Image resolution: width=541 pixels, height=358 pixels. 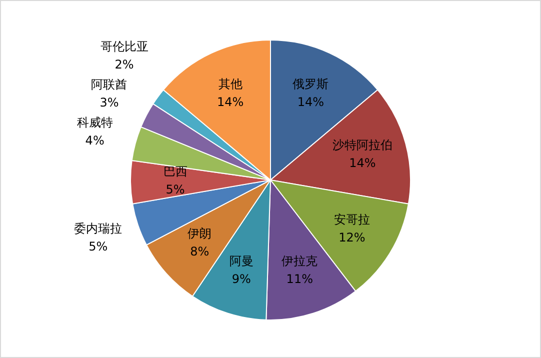 What do you see at coordinates (299, 279) in the screenshot?
I see `data-label: 11%` at bounding box center [299, 279].